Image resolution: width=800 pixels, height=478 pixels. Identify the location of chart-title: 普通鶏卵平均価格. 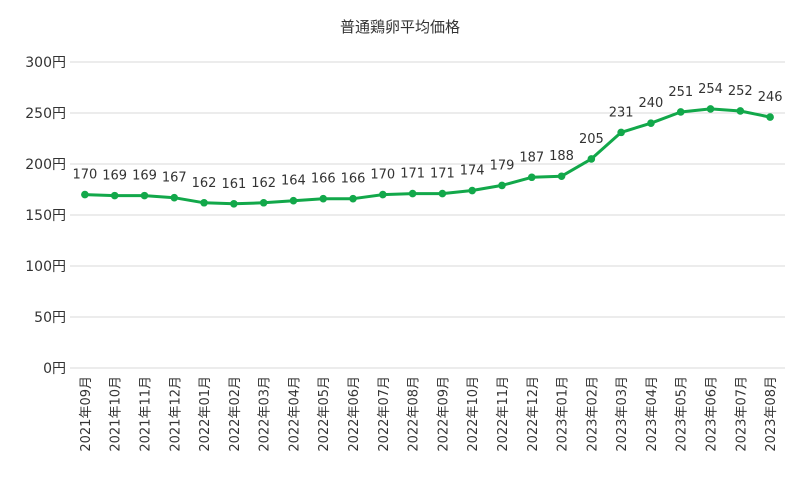
(399, 27).